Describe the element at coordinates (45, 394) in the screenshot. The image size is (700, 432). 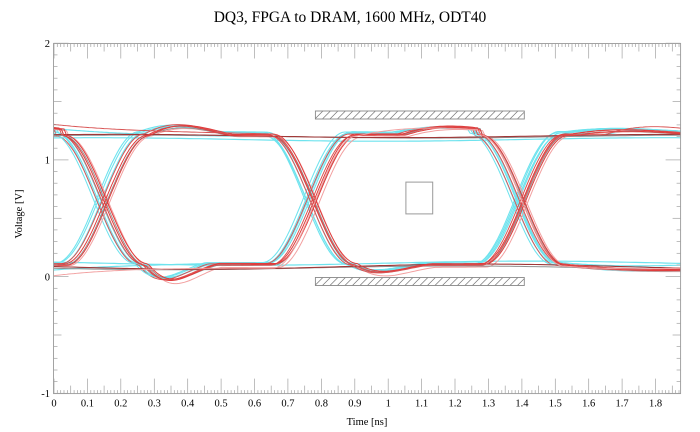
I see `svg-text: -1` at that location.